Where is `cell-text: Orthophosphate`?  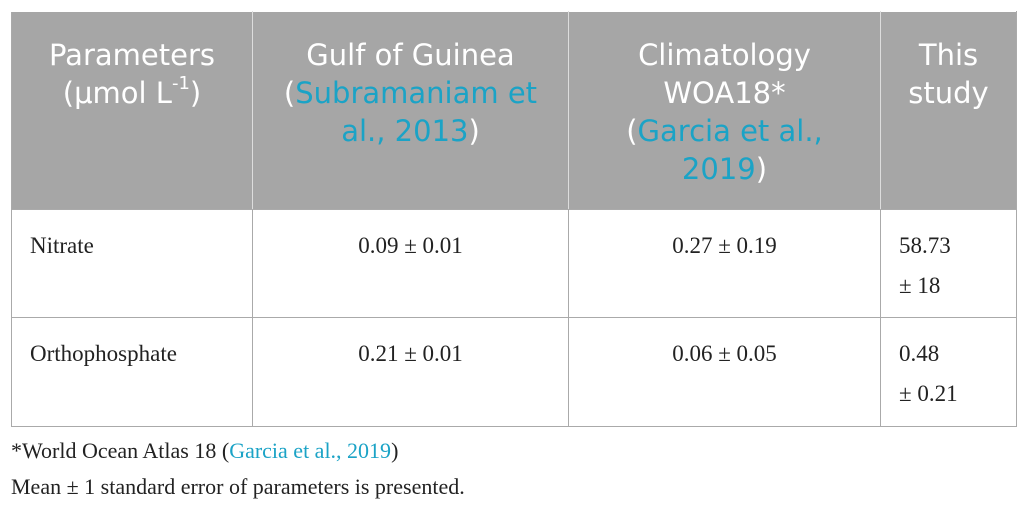
cell-text: Orthophosphate is located at coordinates (103, 353).